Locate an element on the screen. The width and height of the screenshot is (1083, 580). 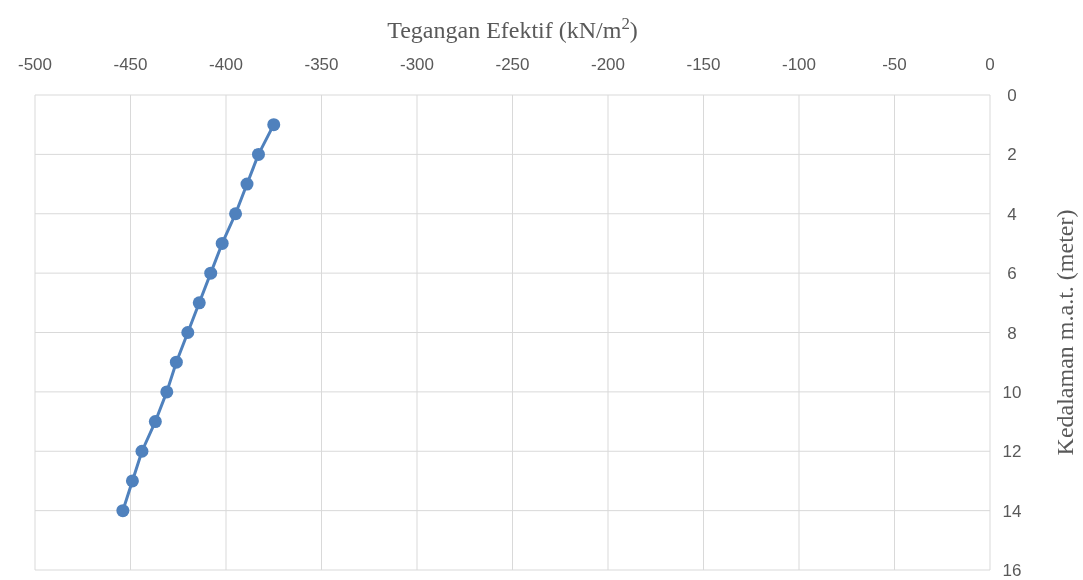
y-tick-label: 6 is located at coordinates (1012, 274).